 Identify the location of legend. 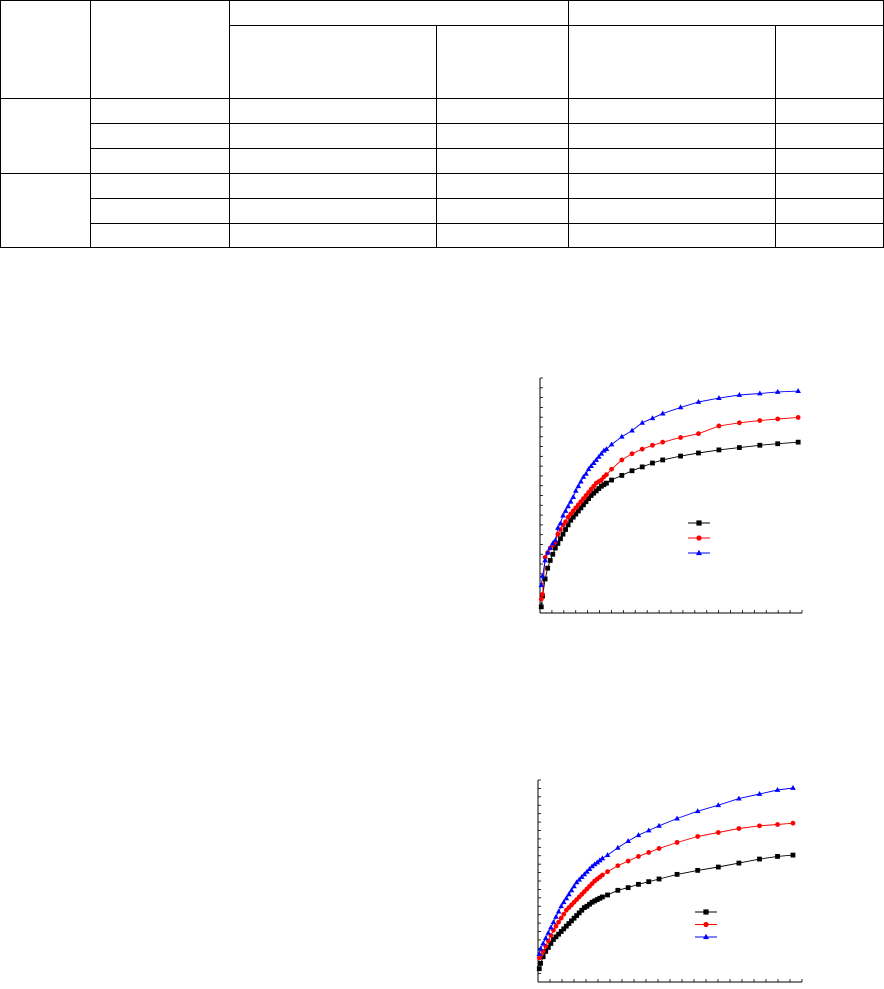
(706, 924).